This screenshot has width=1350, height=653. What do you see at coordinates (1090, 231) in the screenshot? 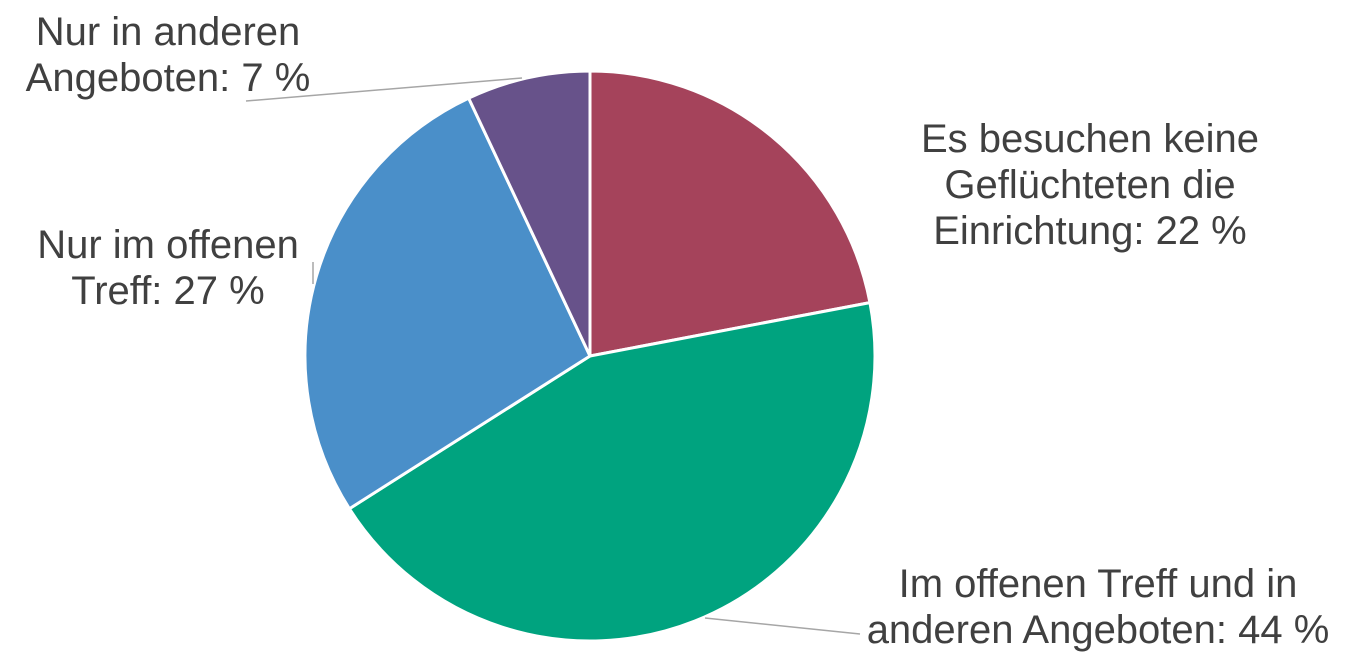
I see `slice-label-line: Einrichtung: 22 %` at bounding box center [1090, 231].